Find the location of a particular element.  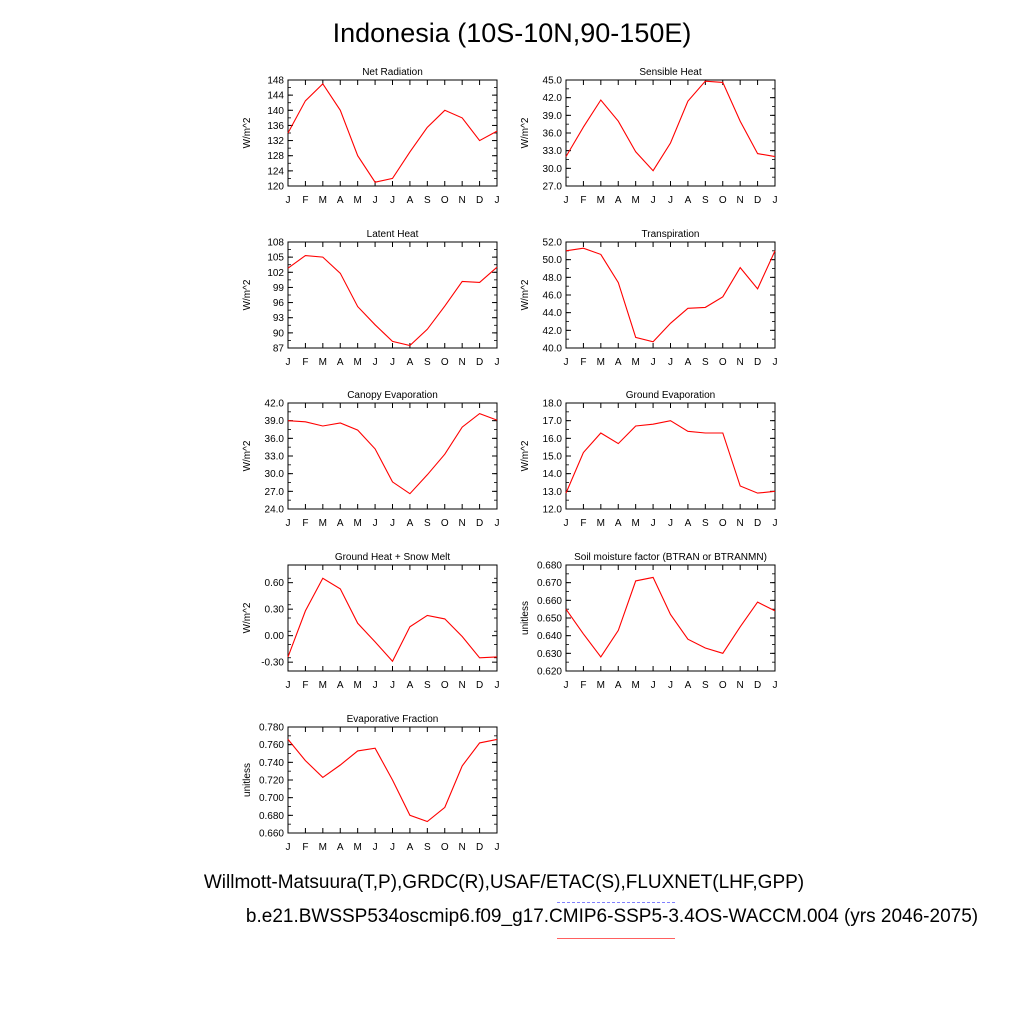

panel-5-ytick-label: 24.0 is located at coordinates (275, 510).